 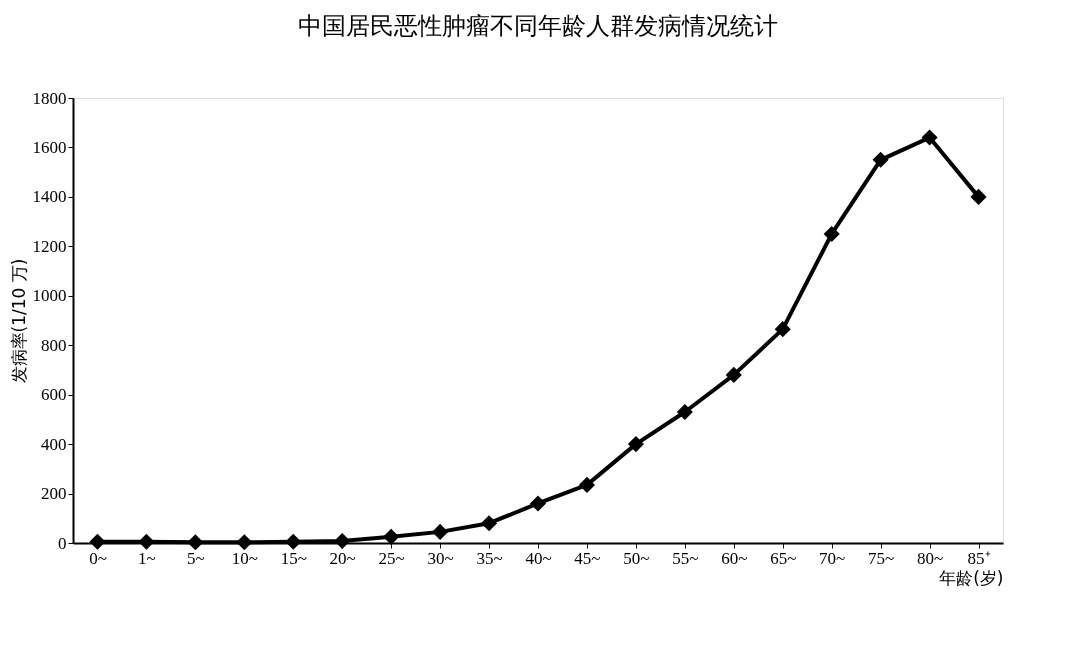 What do you see at coordinates (49, 197) in the screenshot?
I see `y-tick-label: 1400` at bounding box center [49, 197].